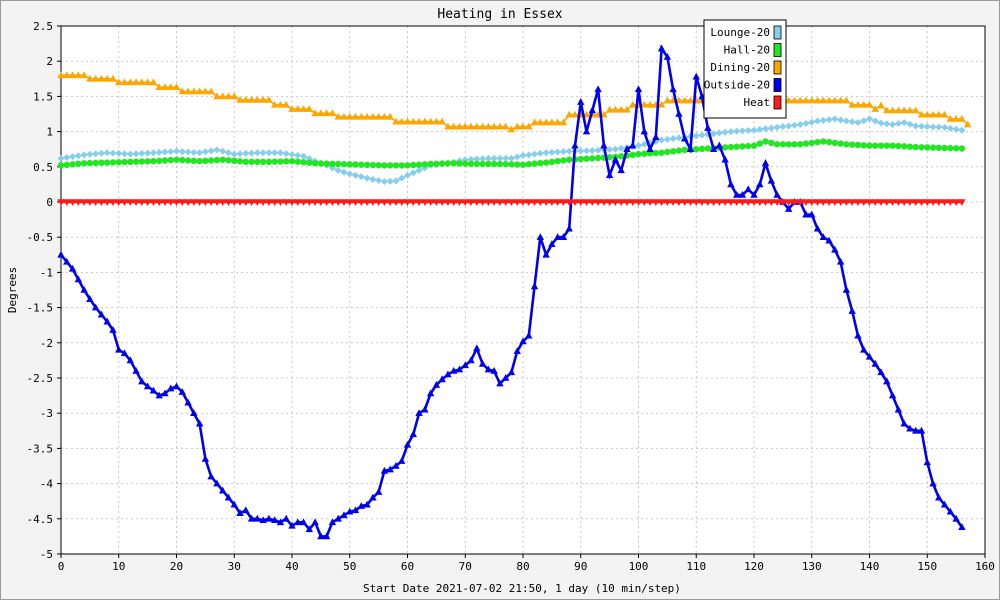 The width and height of the screenshot is (1000, 600). Describe the element at coordinates (49, 61) in the screenshot. I see `y-tick-label: 2` at that location.